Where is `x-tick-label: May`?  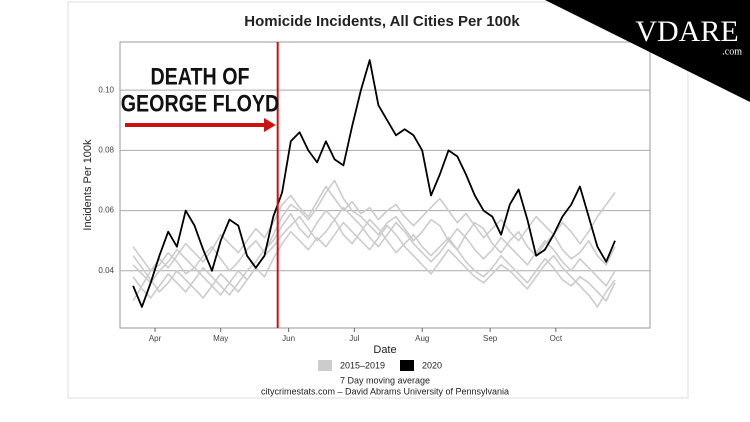
x-tick-label: May is located at coordinates (220, 338).